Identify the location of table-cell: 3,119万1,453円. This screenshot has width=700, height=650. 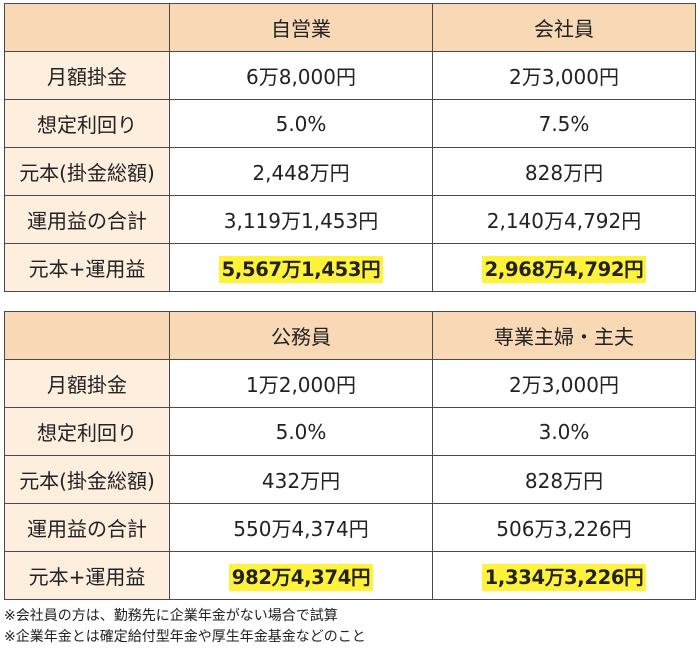
(301, 219).